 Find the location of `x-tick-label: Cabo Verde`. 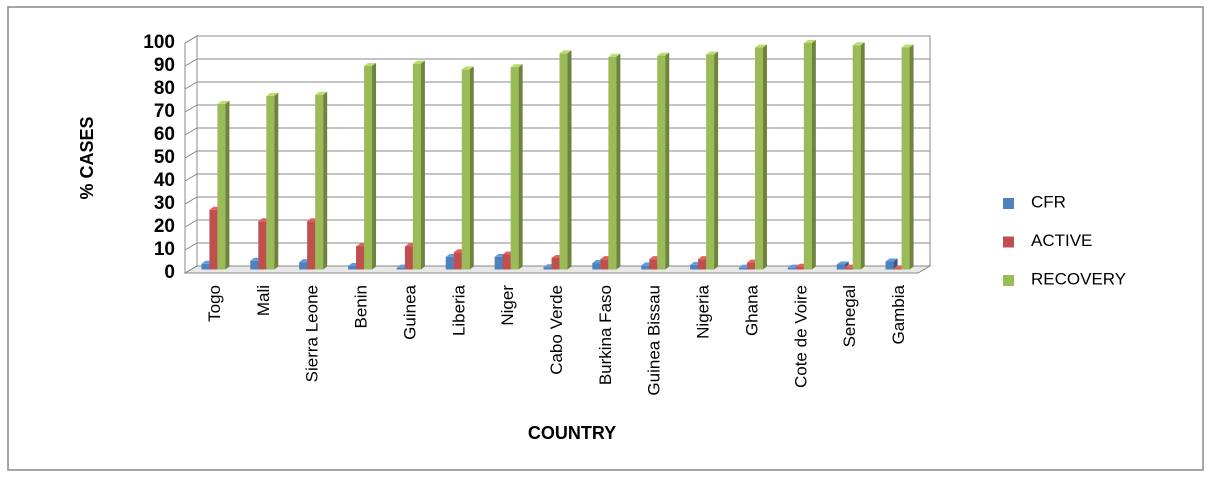

x-tick-label: Cabo Verde is located at coordinates (556, 330).